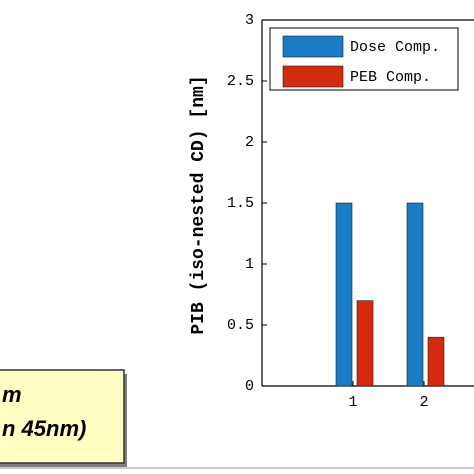  What do you see at coordinates (395, 47) in the screenshot?
I see `legend-label: Dose Comp.` at bounding box center [395, 47].